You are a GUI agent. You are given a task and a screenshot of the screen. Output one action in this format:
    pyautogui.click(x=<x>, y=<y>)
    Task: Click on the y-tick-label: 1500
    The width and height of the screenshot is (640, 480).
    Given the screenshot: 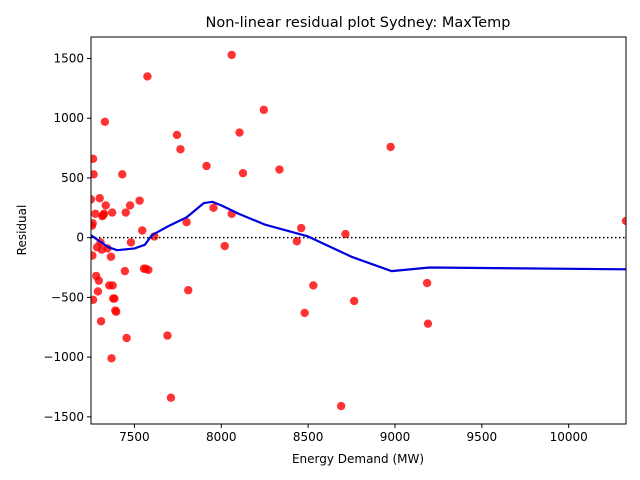 What is the action you would take?
    pyautogui.click(x=68, y=59)
    